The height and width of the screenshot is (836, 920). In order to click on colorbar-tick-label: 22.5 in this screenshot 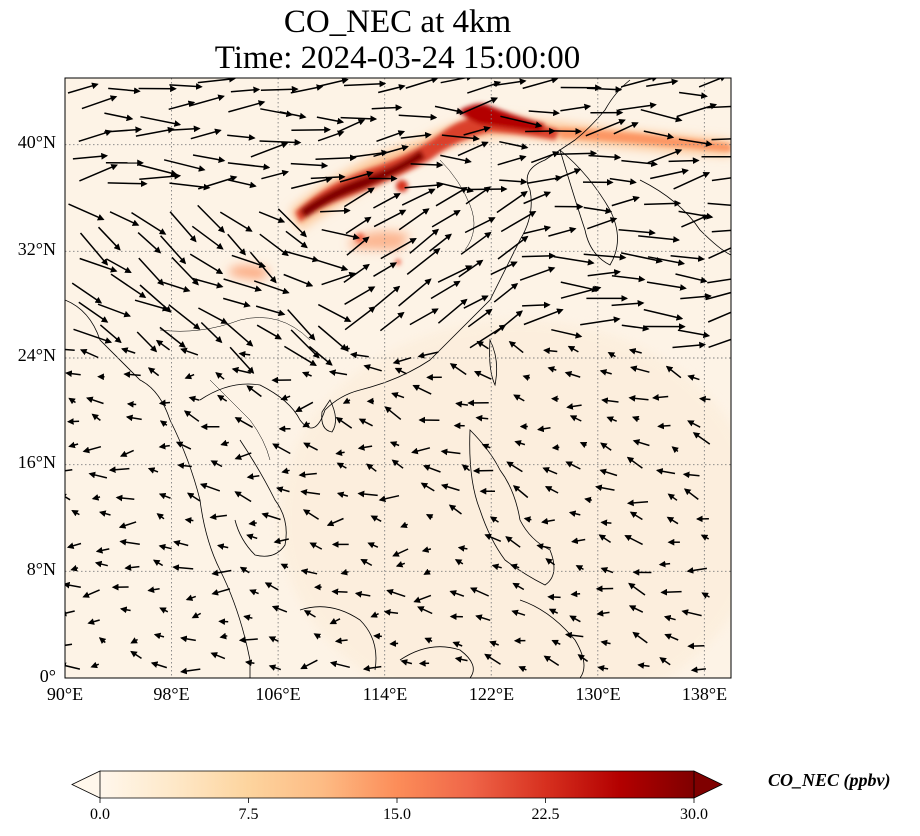, I will do `click(545, 814)`.